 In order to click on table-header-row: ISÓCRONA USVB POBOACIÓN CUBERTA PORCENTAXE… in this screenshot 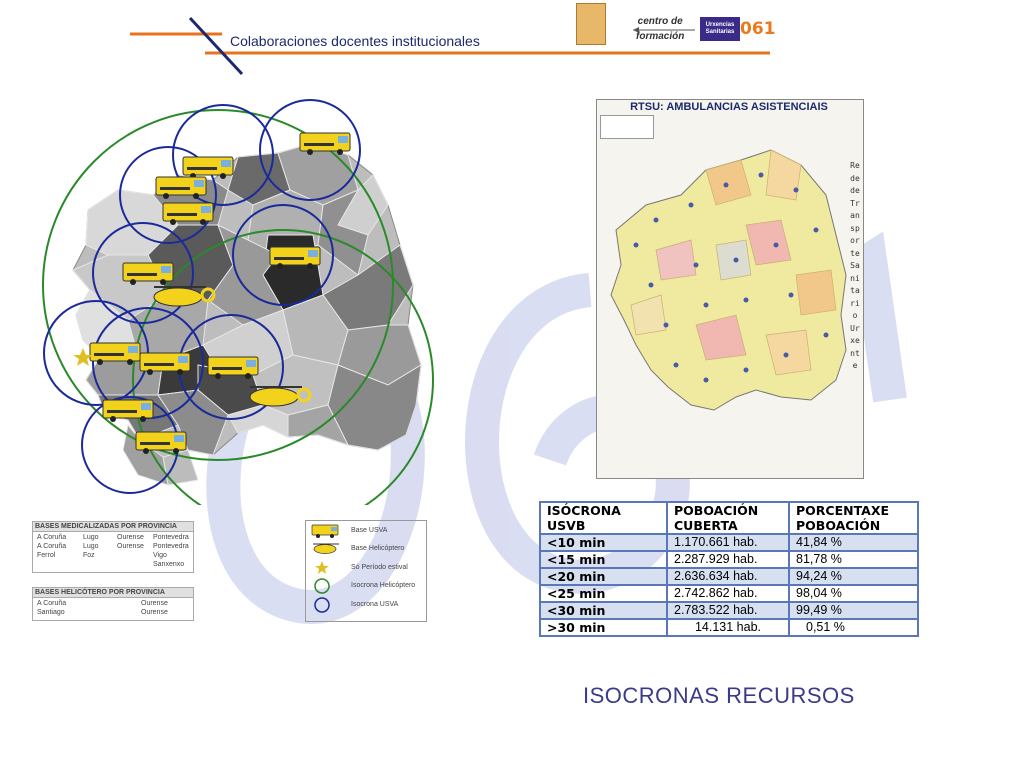, I will do `click(729, 518)`.